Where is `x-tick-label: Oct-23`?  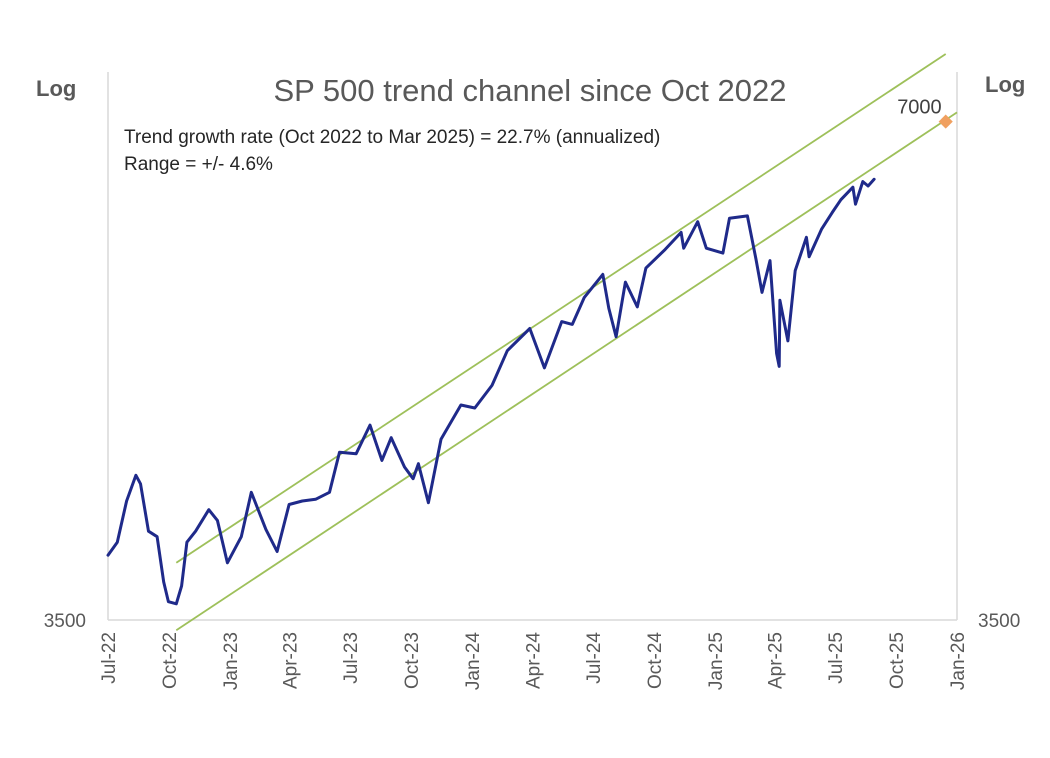
x-tick-label: Oct-23 is located at coordinates (412, 660).